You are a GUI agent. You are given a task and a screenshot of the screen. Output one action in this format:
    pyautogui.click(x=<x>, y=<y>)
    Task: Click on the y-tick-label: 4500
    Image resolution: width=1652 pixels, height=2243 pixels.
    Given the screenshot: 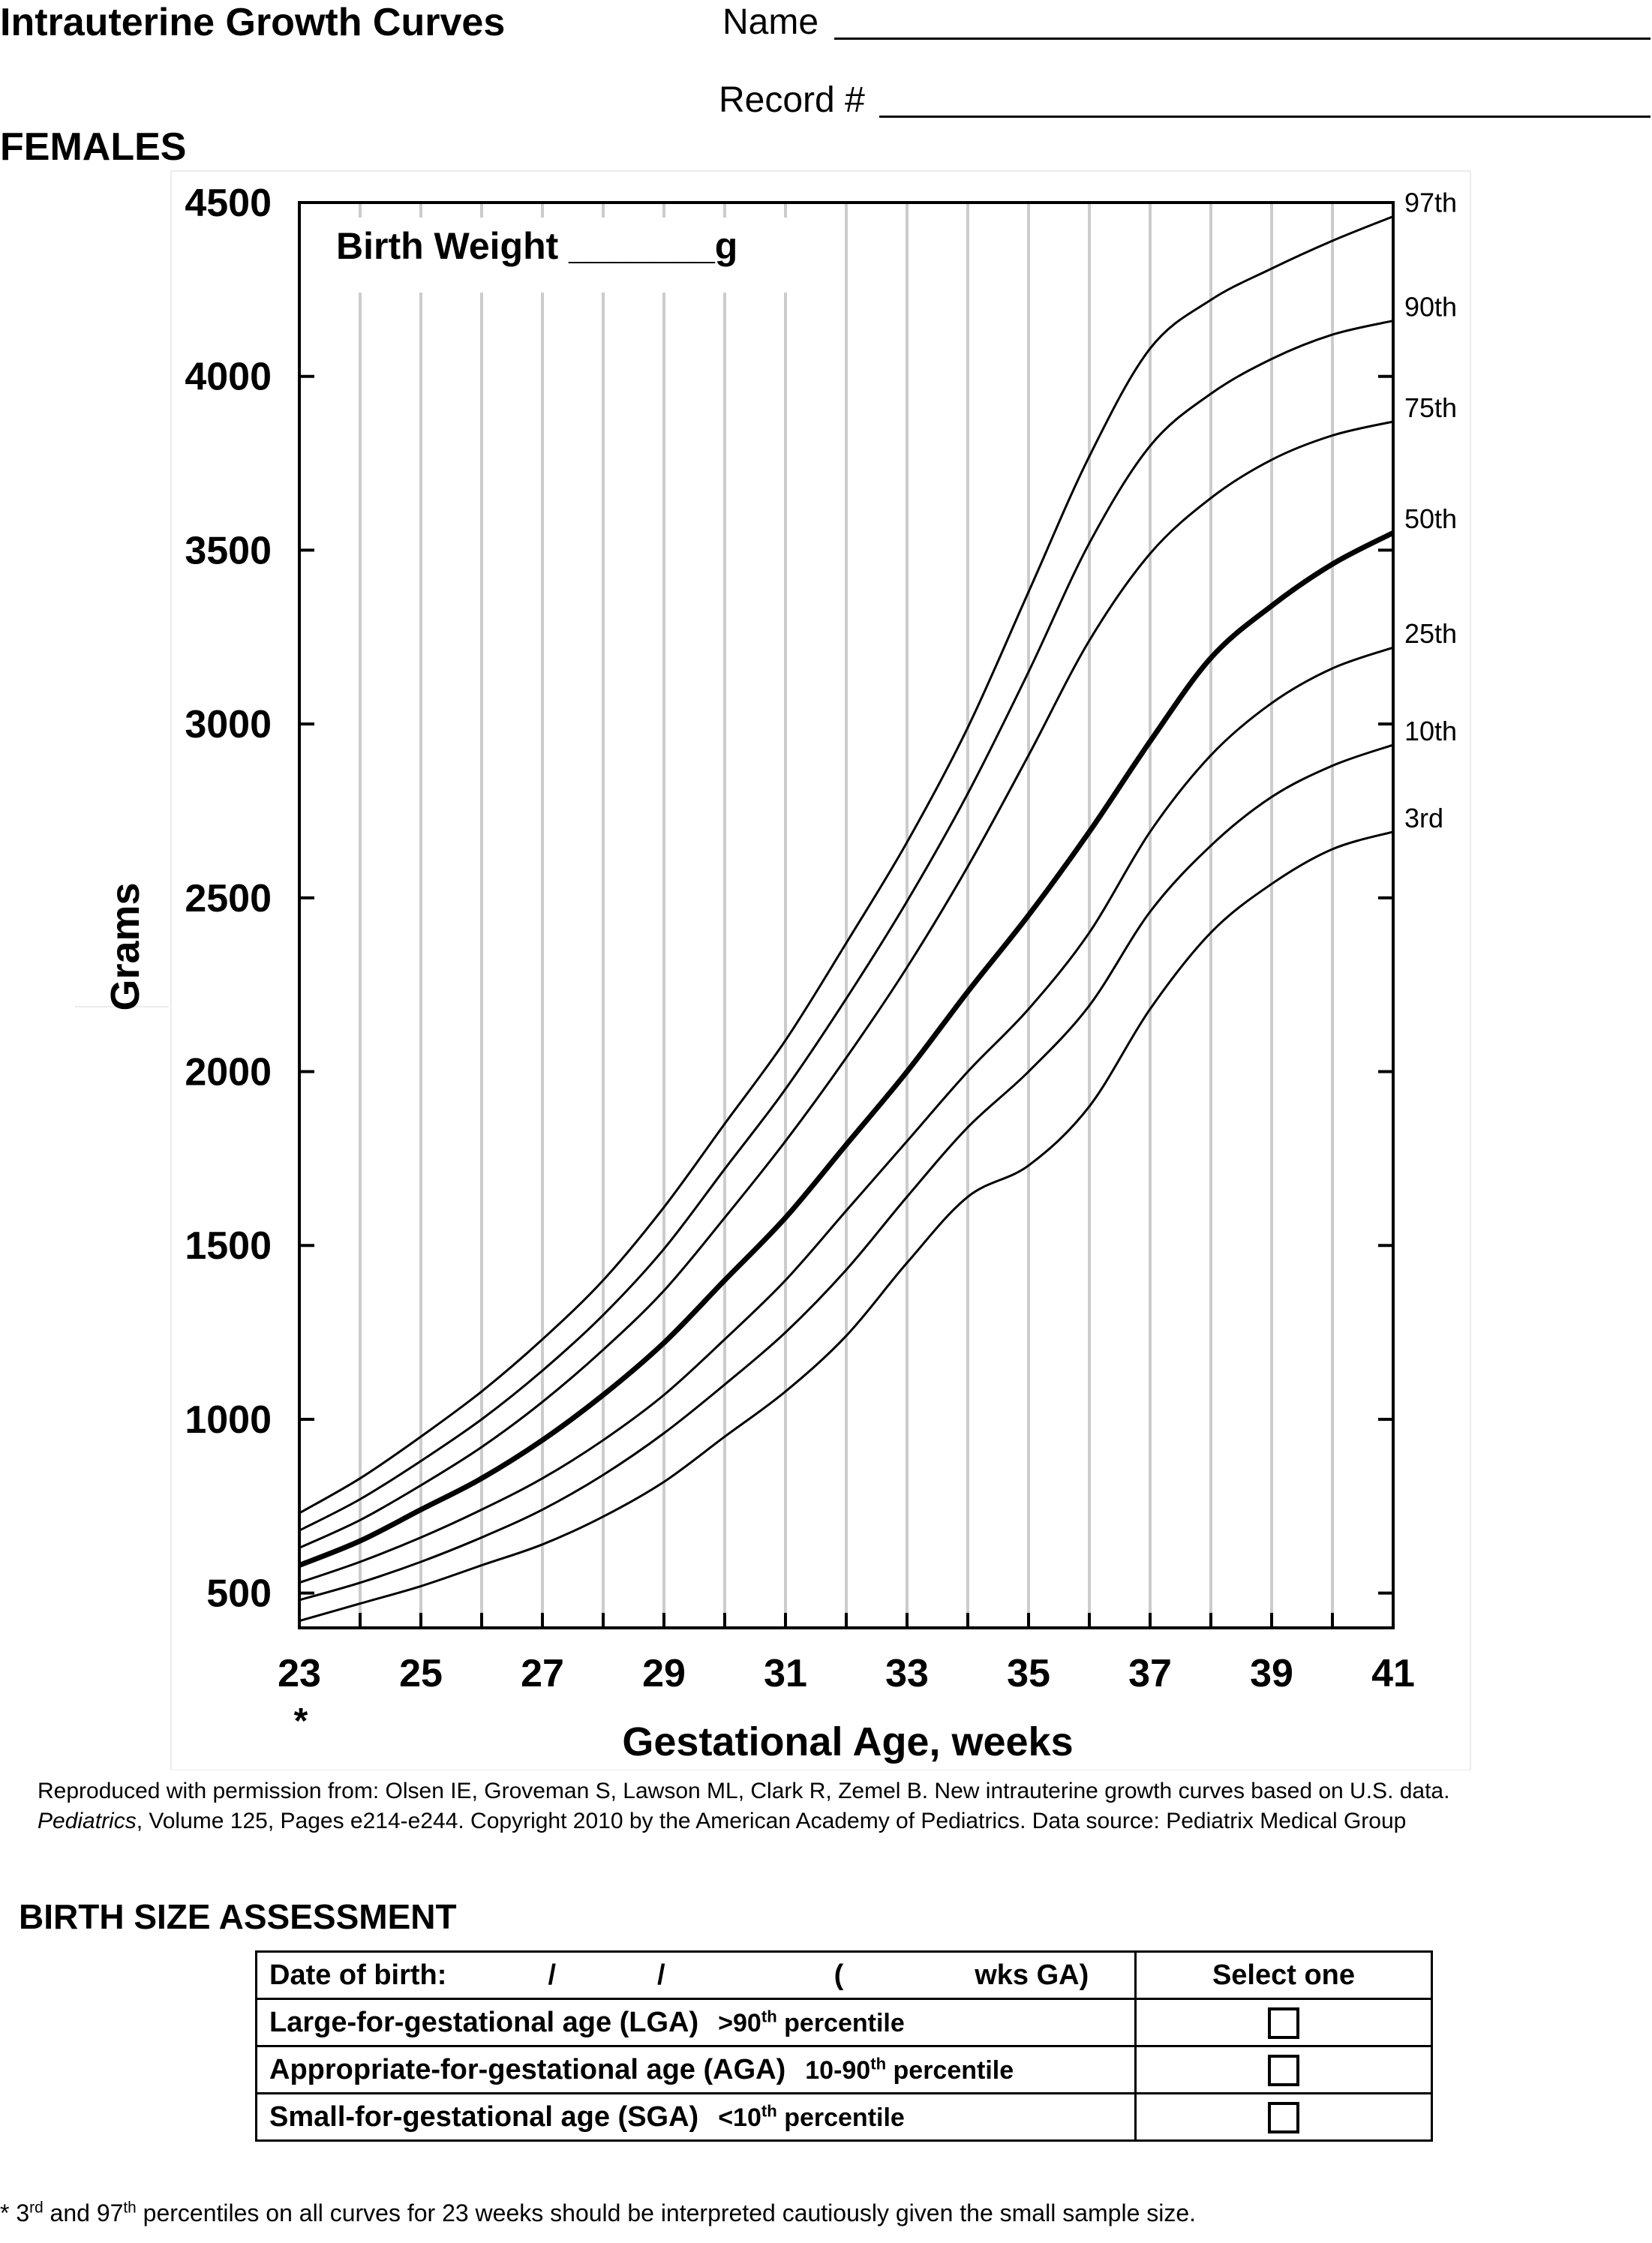 What is the action you would take?
    pyautogui.click(x=228, y=203)
    